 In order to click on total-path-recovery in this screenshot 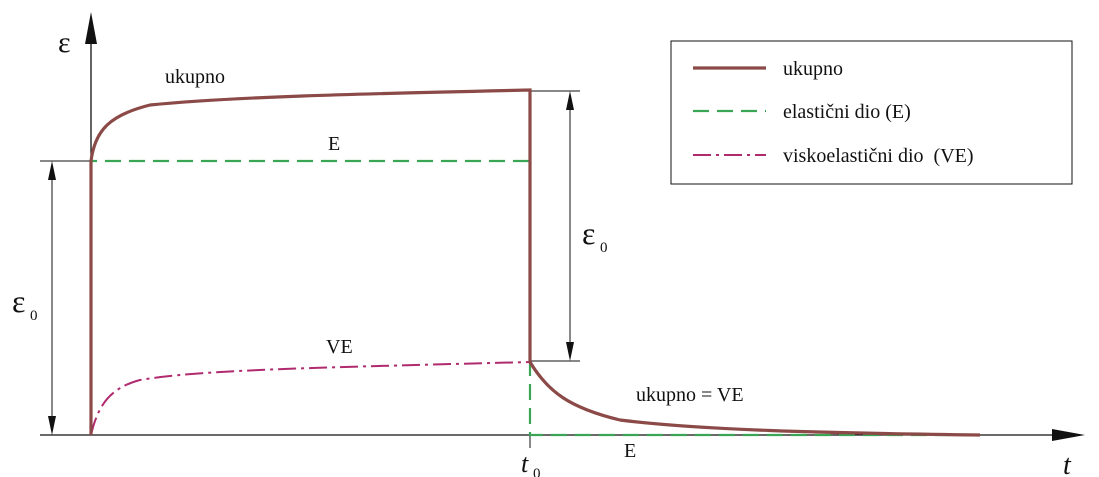, I will do `click(754, 399)`.